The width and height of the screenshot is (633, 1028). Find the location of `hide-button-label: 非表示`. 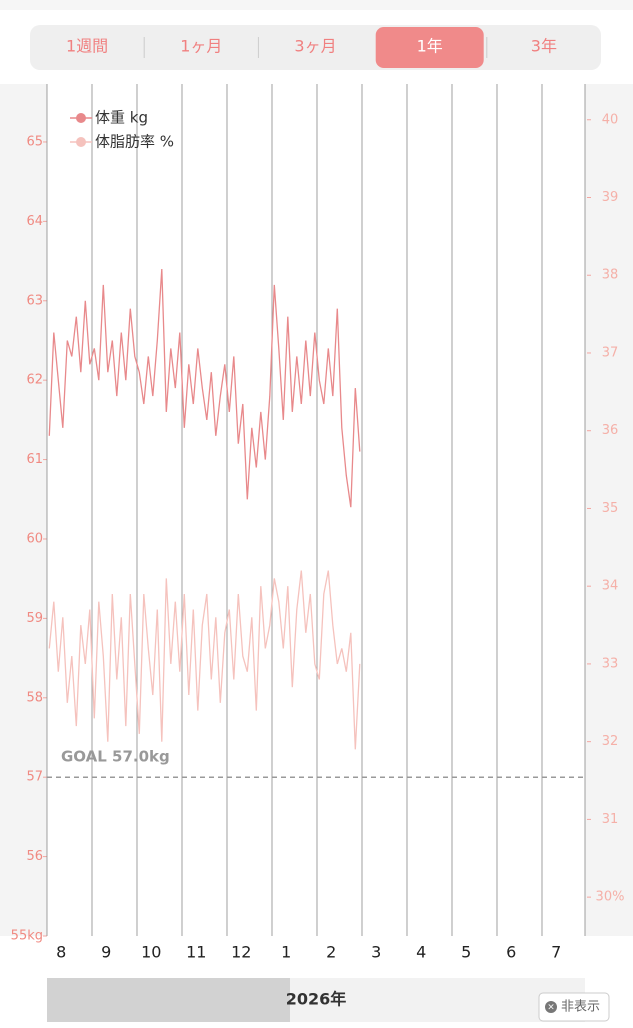

hide-button-label: 非表示 is located at coordinates (580, 1007).